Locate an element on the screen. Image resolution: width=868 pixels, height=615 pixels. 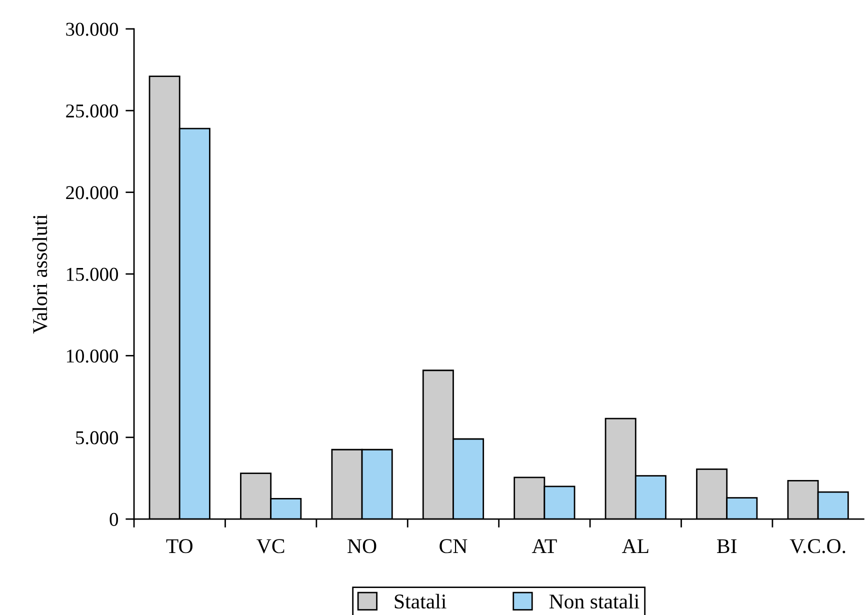
x-tick-label: CN is located at coordinates (454, 546).